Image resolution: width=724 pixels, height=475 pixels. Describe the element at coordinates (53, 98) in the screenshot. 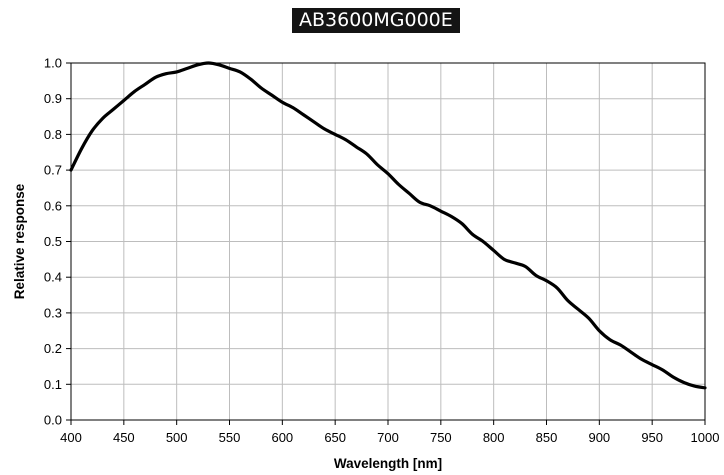

I see `y-tick-label: 0.9` at that location.